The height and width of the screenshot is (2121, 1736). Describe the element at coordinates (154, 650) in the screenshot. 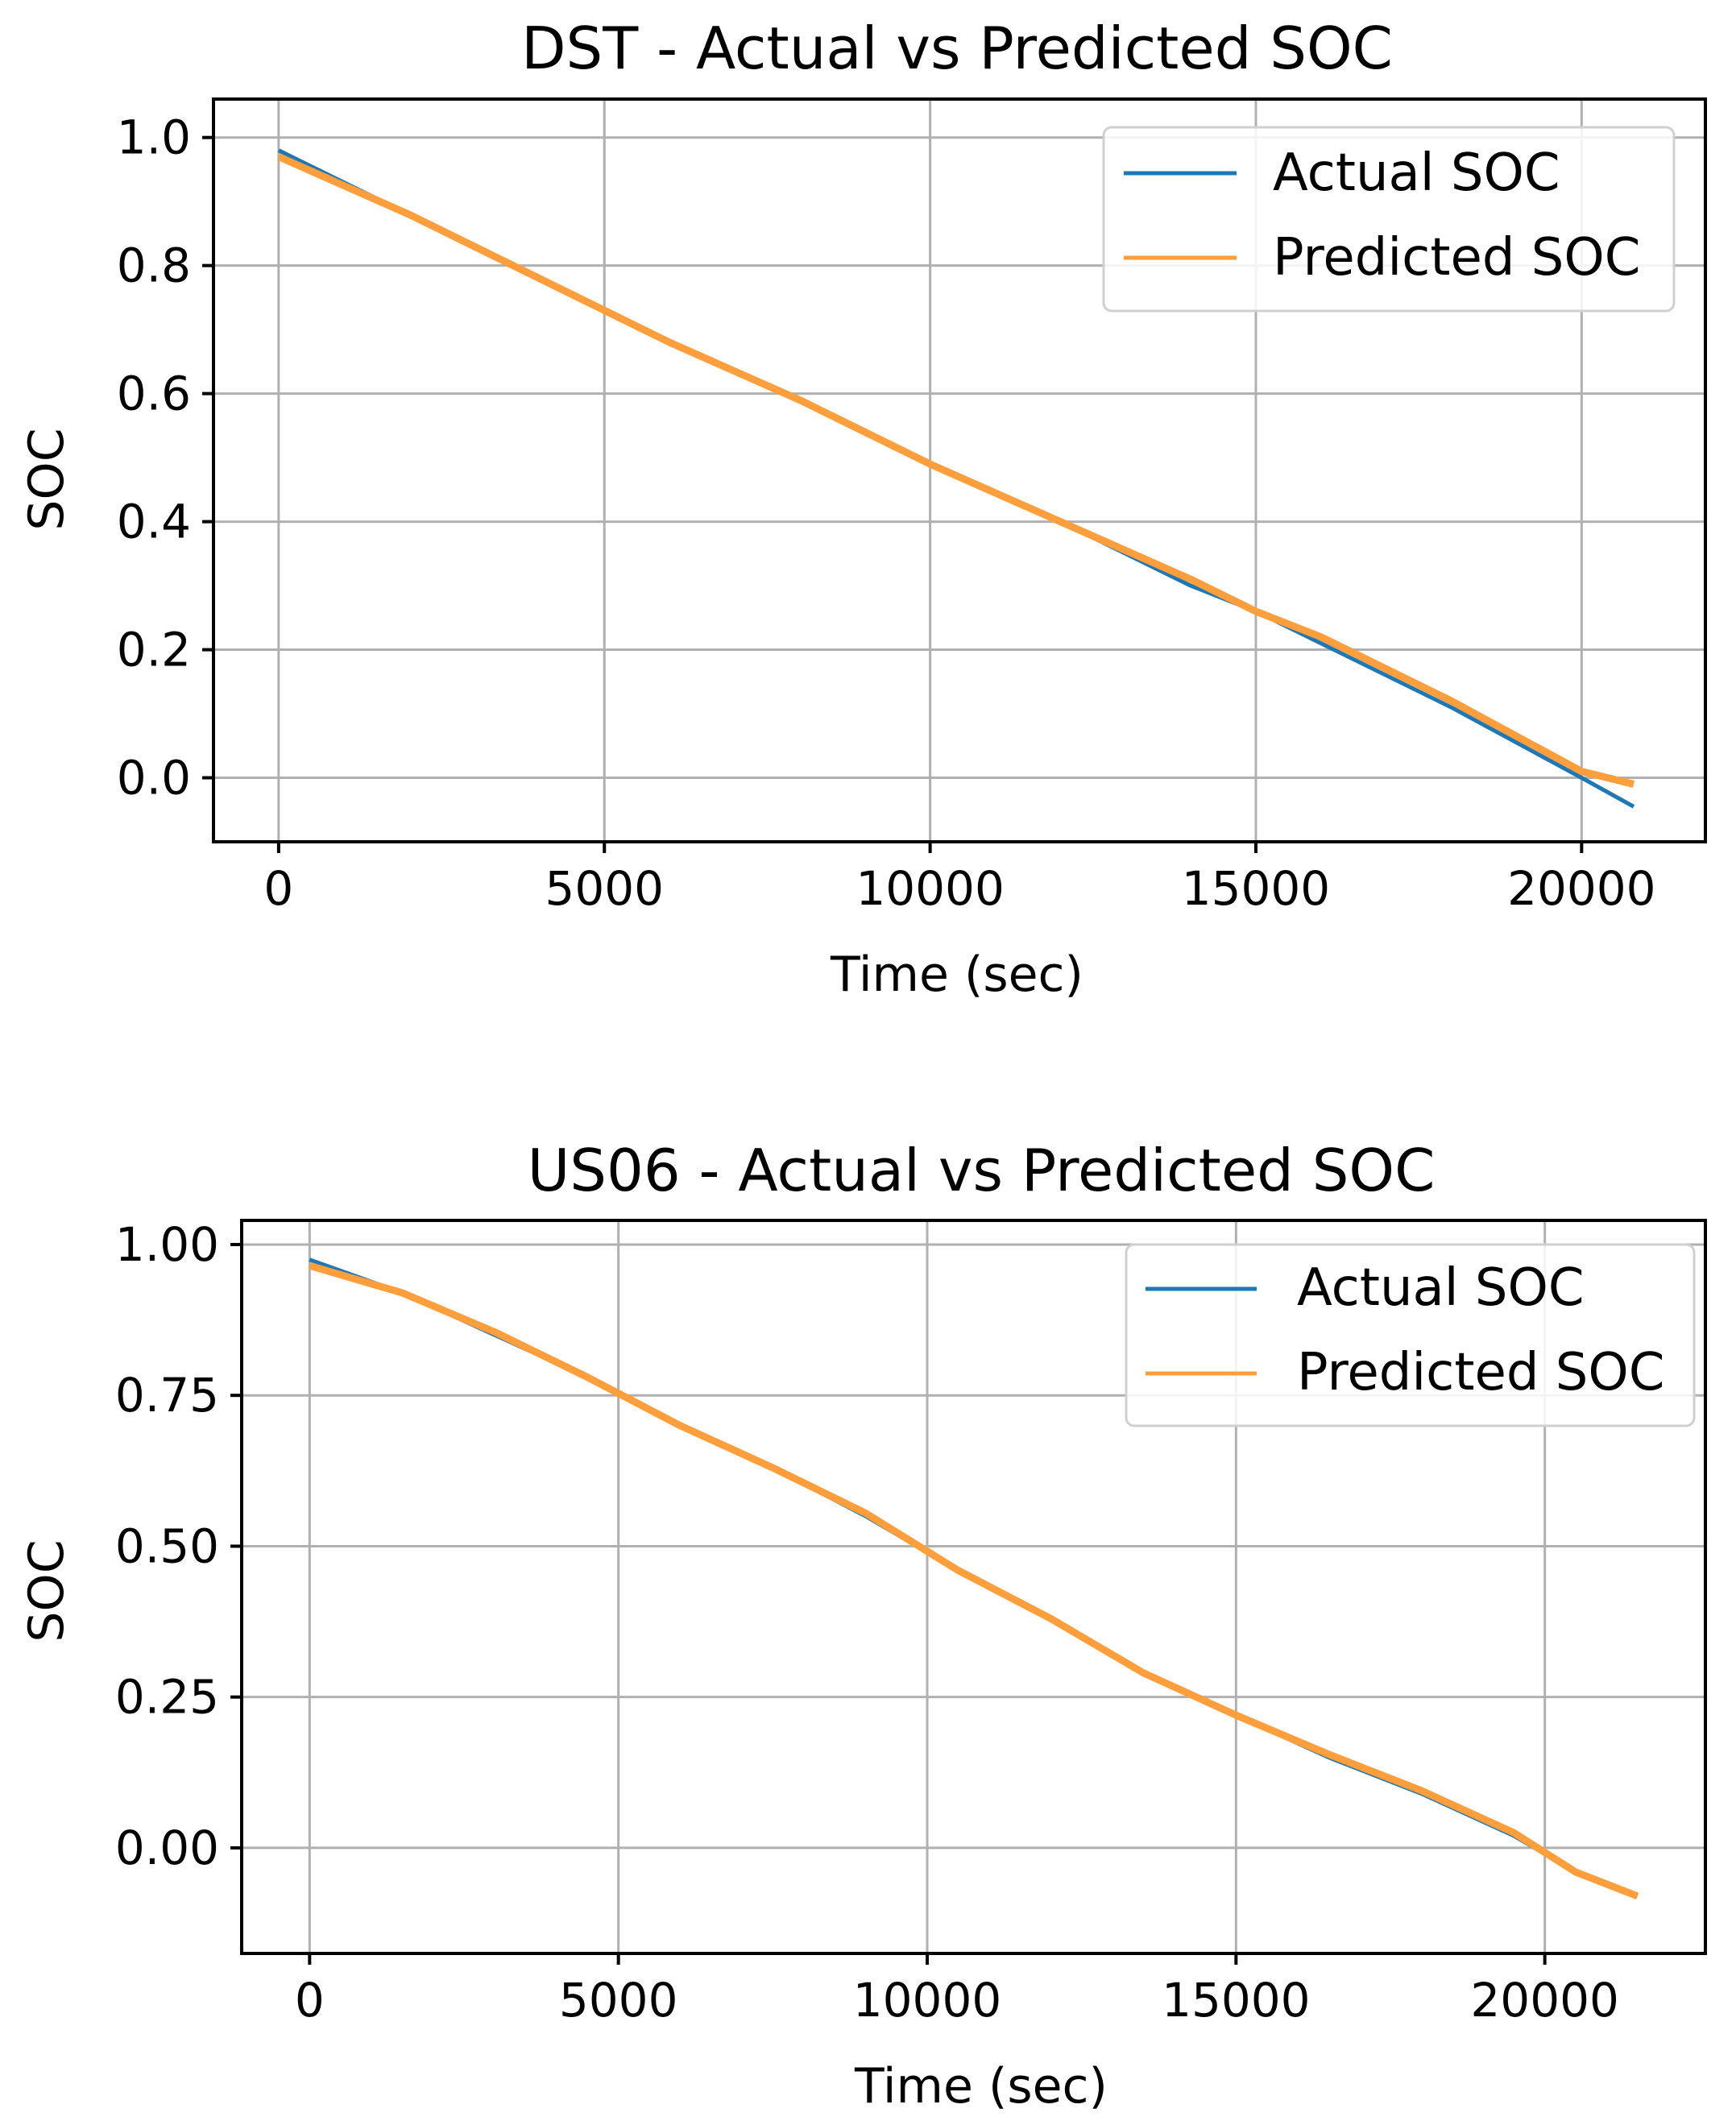

I see `y-tick-label: 0.2` at that location.